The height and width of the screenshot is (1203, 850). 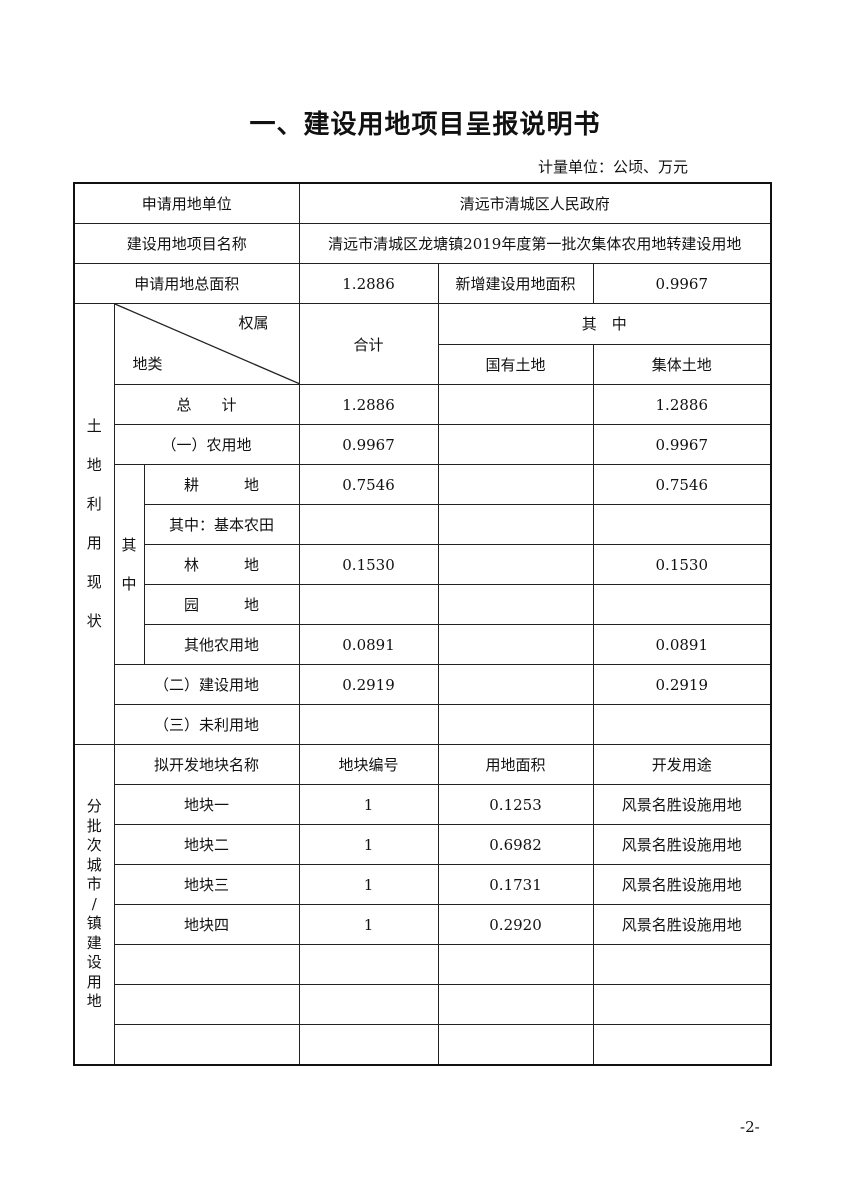 I want to click on parcel-area: 0.2920, so click(x=515, y=924).